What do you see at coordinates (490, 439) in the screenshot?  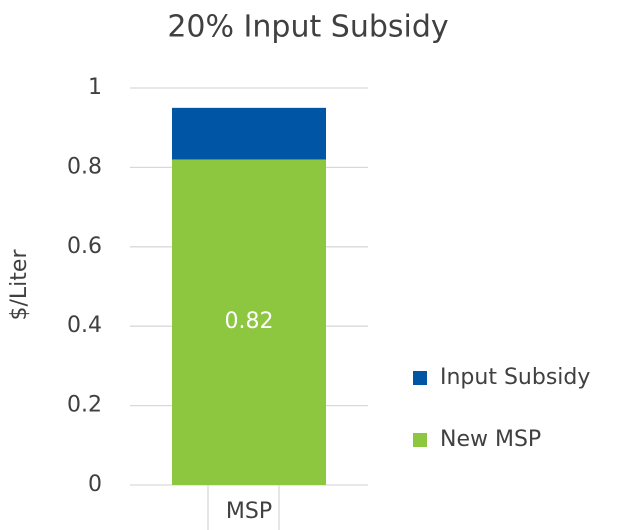 I see `legend-label: New MSP` at bounding box center [490, 439].